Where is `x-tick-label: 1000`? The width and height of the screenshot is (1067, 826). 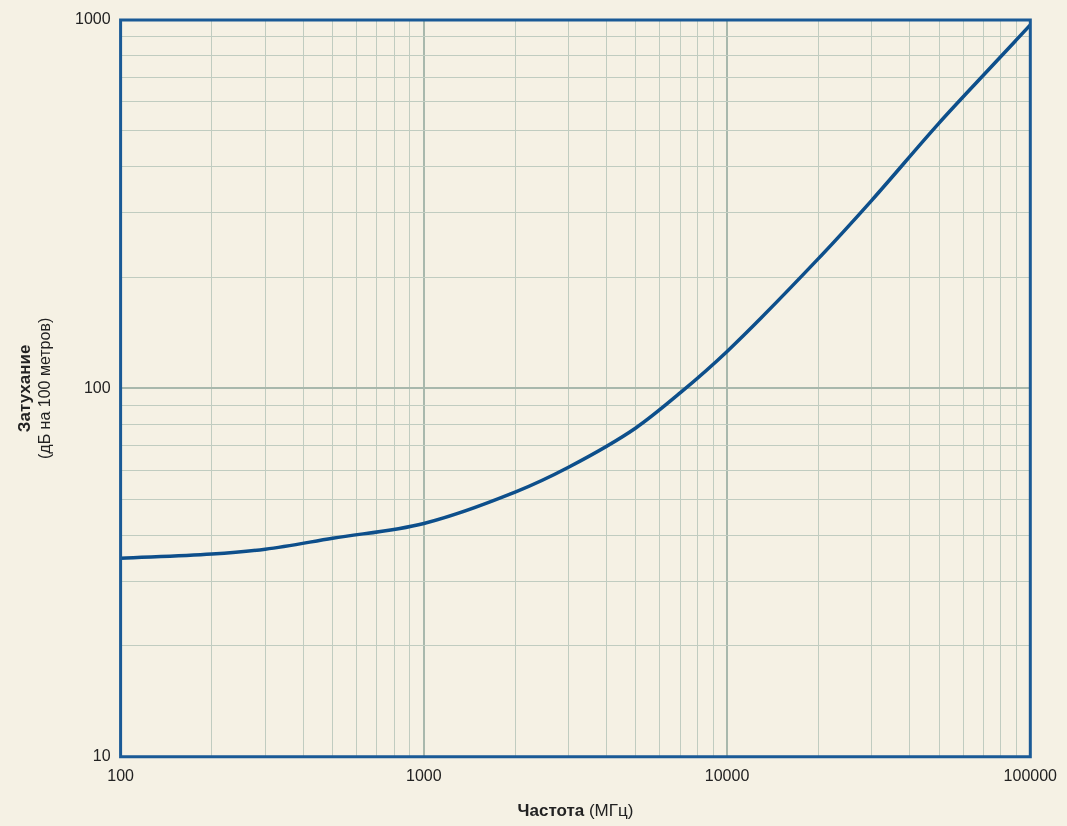
x-tick-label: 1000 is located at coordinates (424, 775).